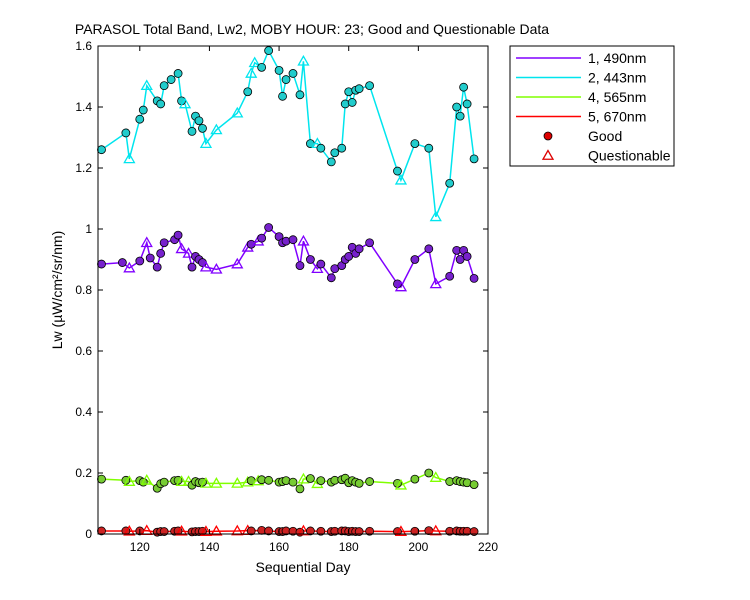 The height and width of the screenshot is (600, 750). I want to click on y-tick-label: 1.2, so click(83, 168).